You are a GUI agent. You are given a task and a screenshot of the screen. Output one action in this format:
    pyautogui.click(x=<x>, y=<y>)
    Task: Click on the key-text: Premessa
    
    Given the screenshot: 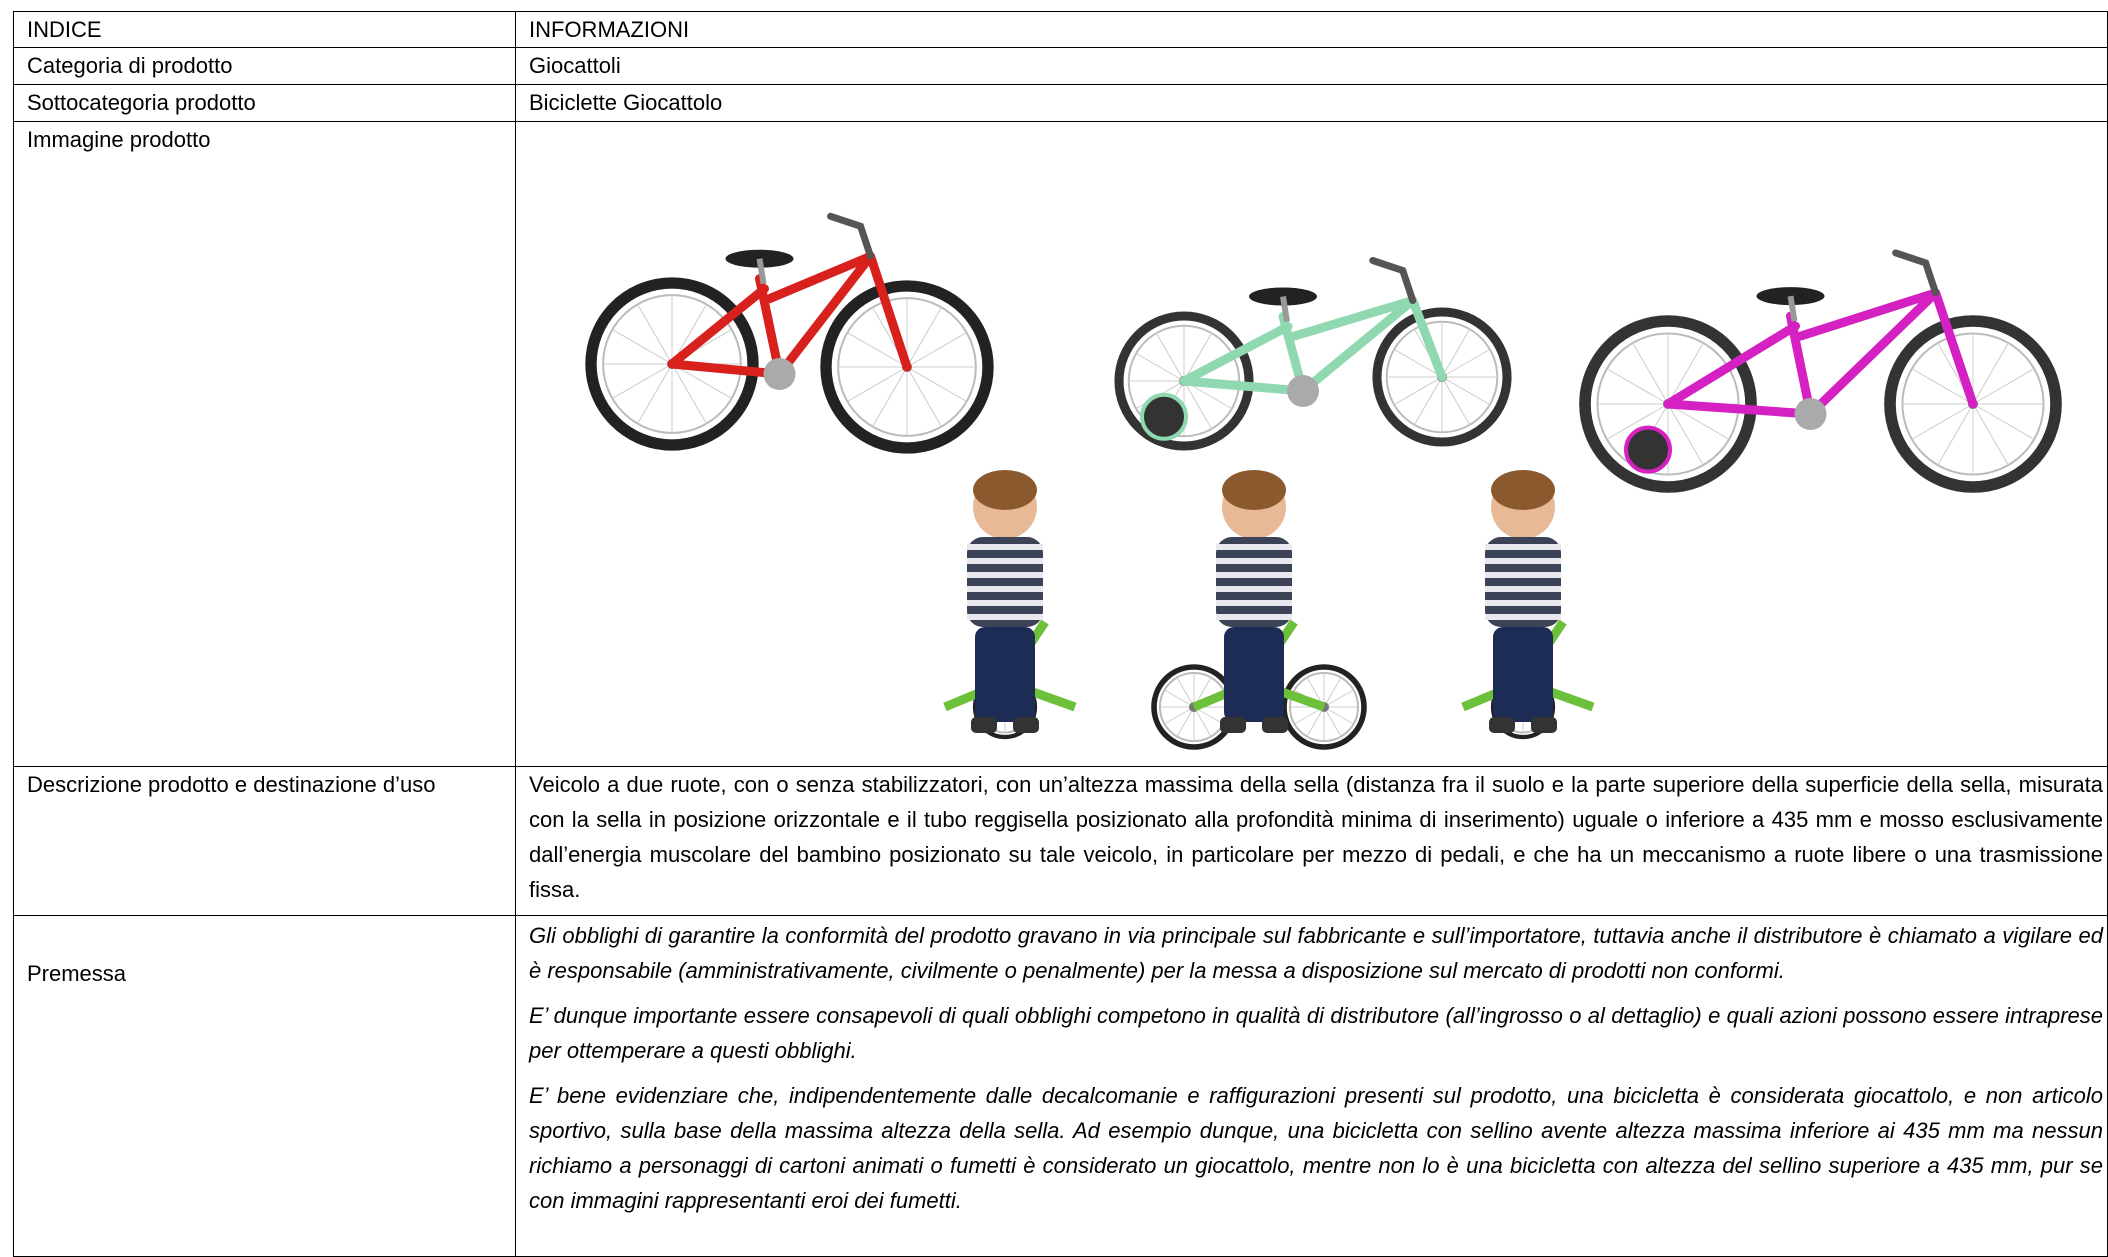 What is the action you would take?
    pyautogui.click(x=77, y=973)
    